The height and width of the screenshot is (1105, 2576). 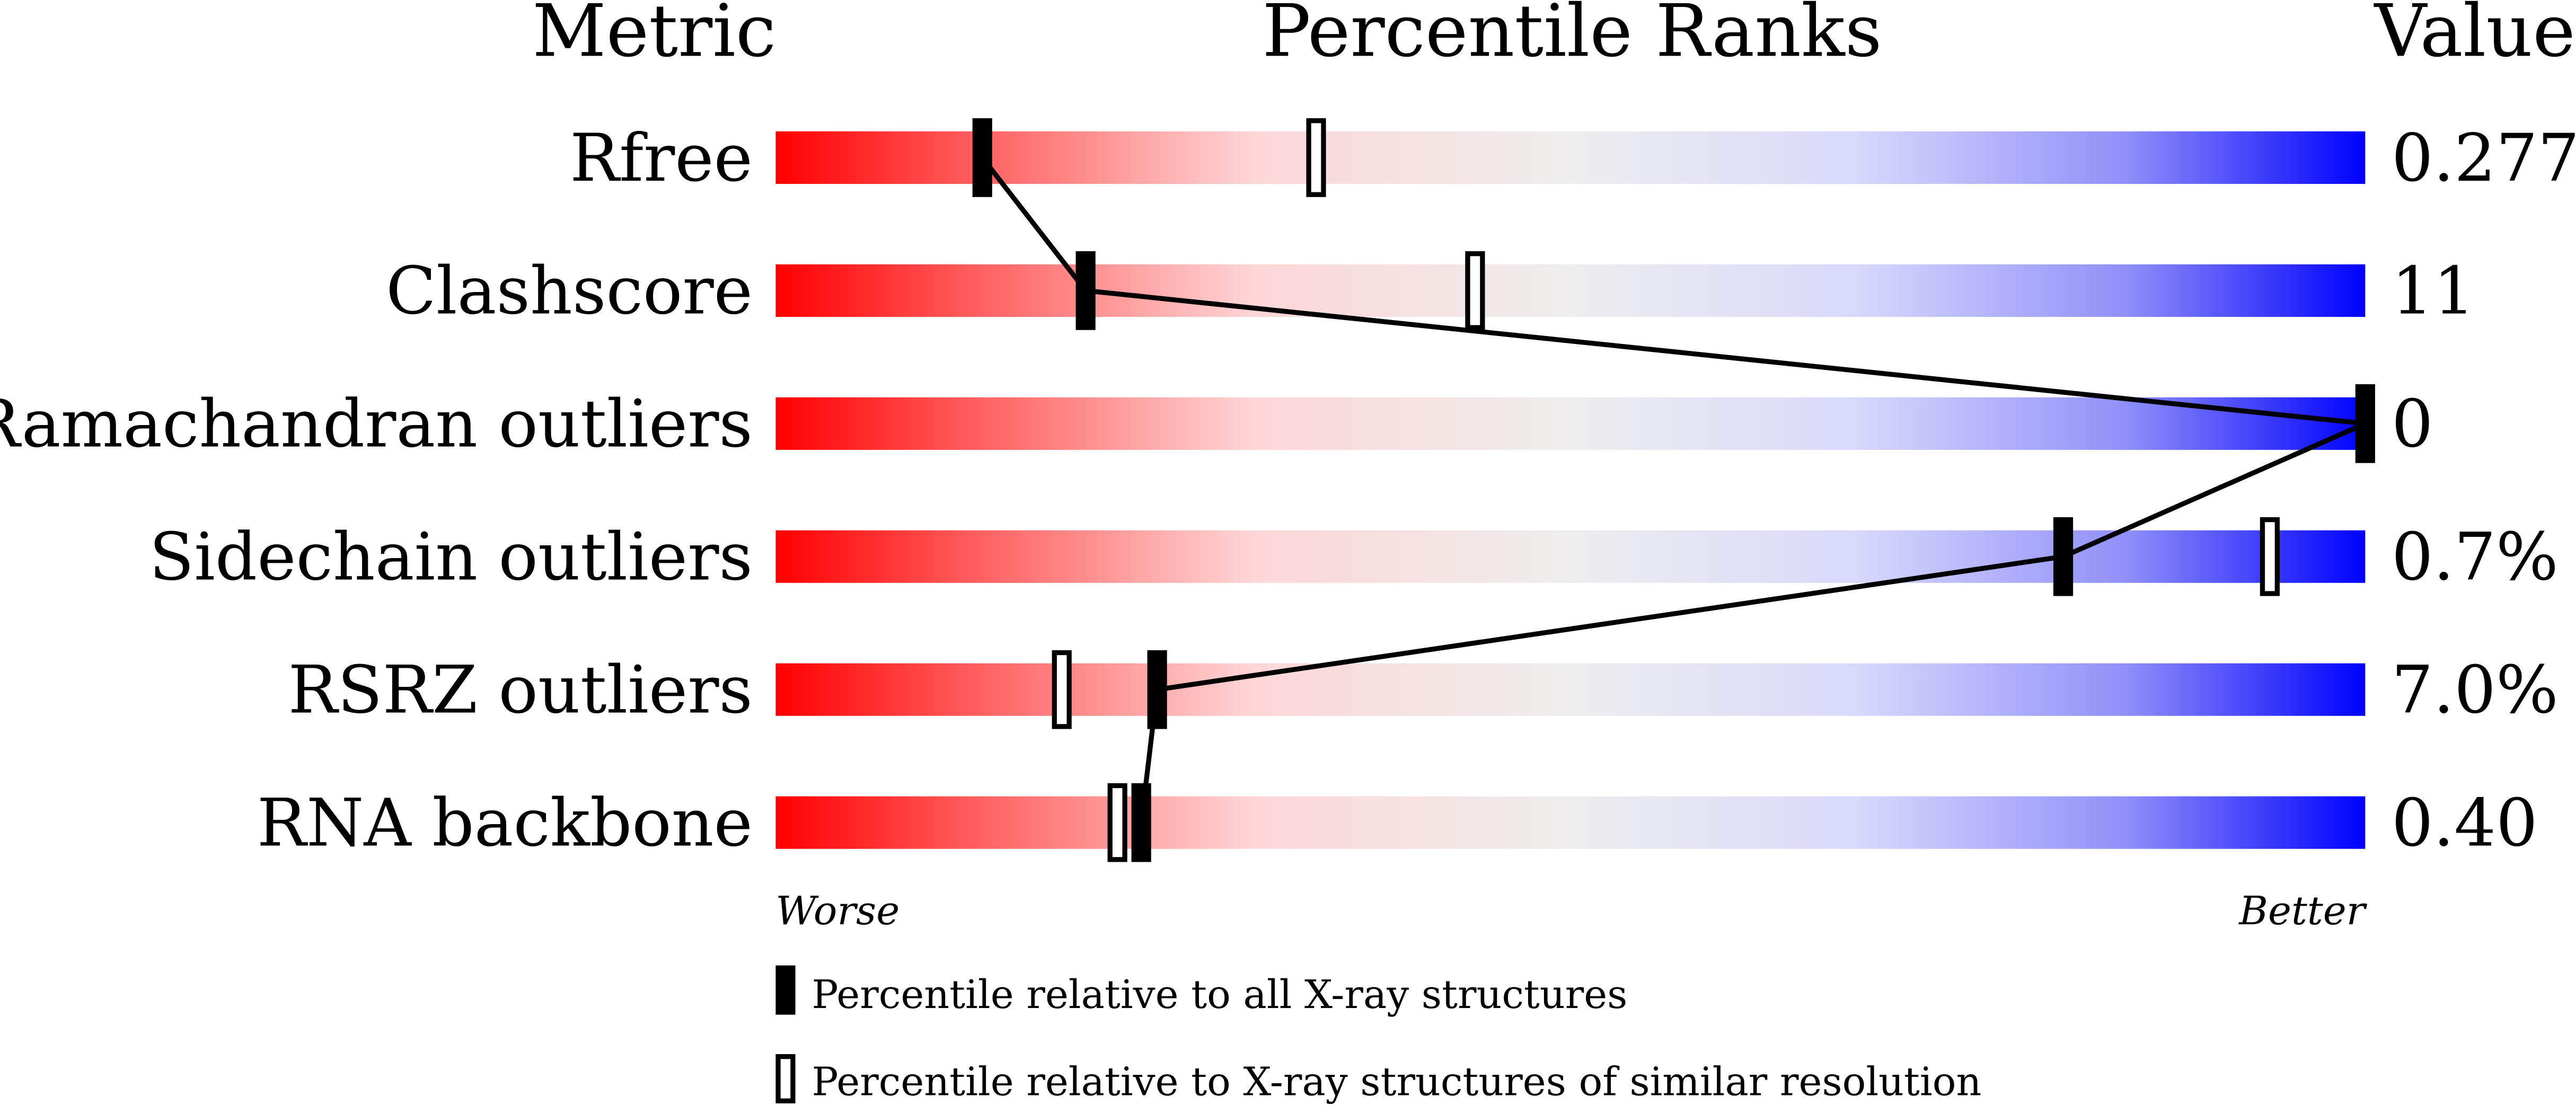 What do you see at coordinates (785, 990) in the screenshot?
I see `legend-filled-marker` at bounding box center [785, 990].